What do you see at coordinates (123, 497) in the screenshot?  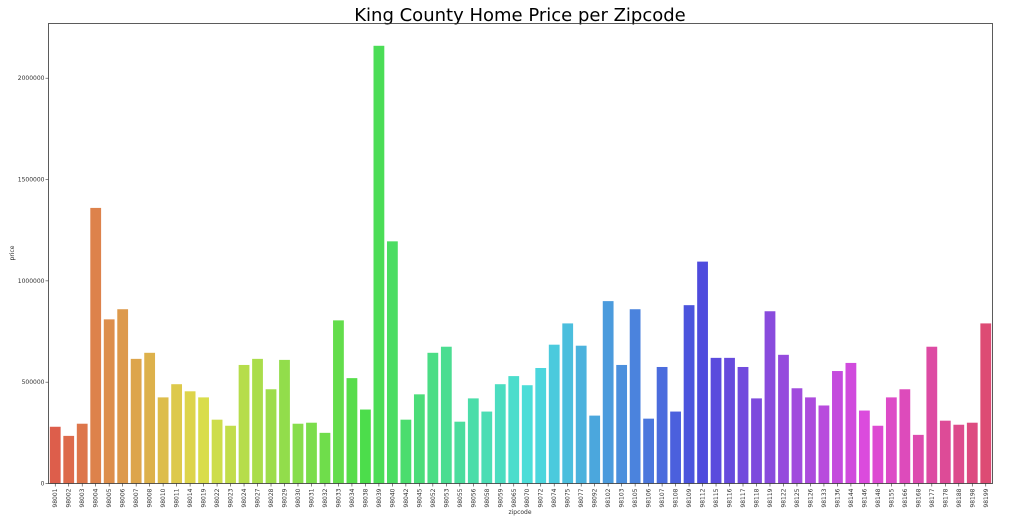 I see `x-tick-label: 98006` at bounding box center [123, 497].